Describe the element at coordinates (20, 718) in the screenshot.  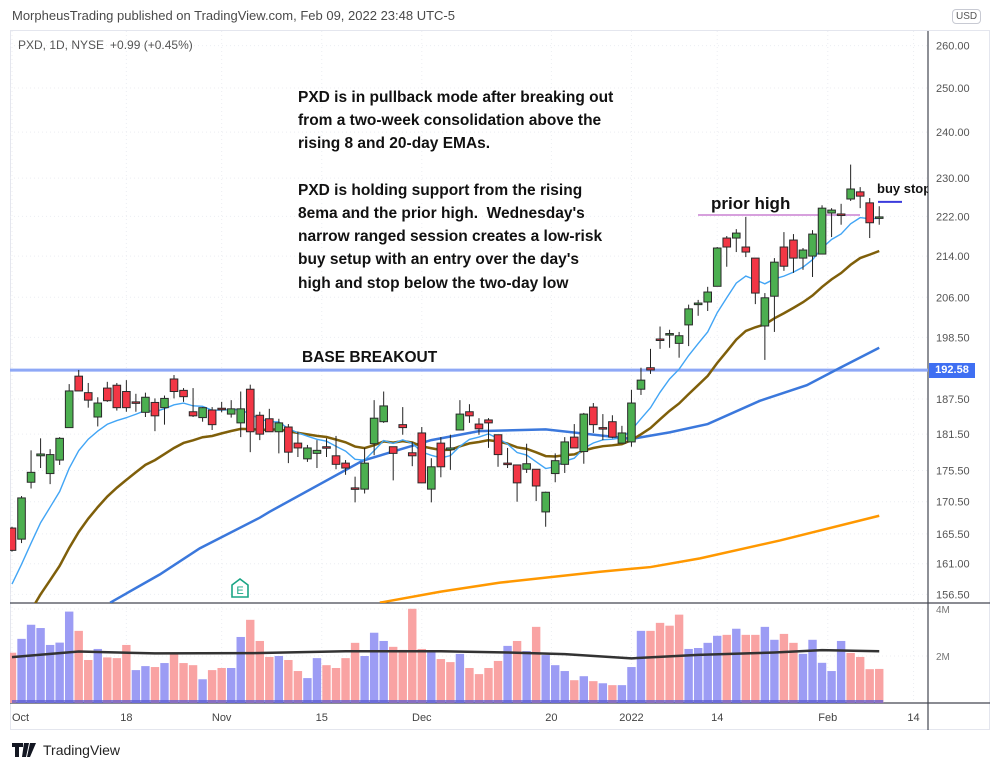
I see `time-tick-label: Oct` at that location.